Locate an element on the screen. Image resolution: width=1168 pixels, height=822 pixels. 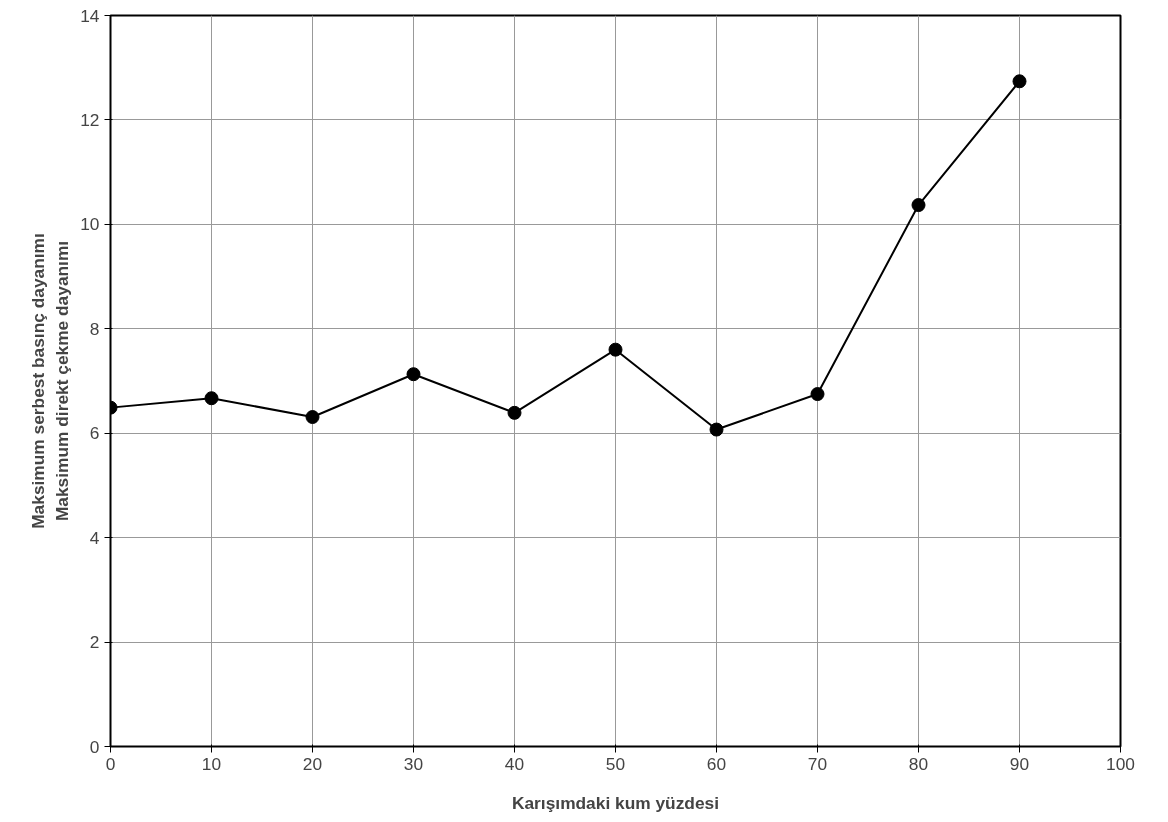
x-tick-label: 30 is located at coordinates (413, 763).